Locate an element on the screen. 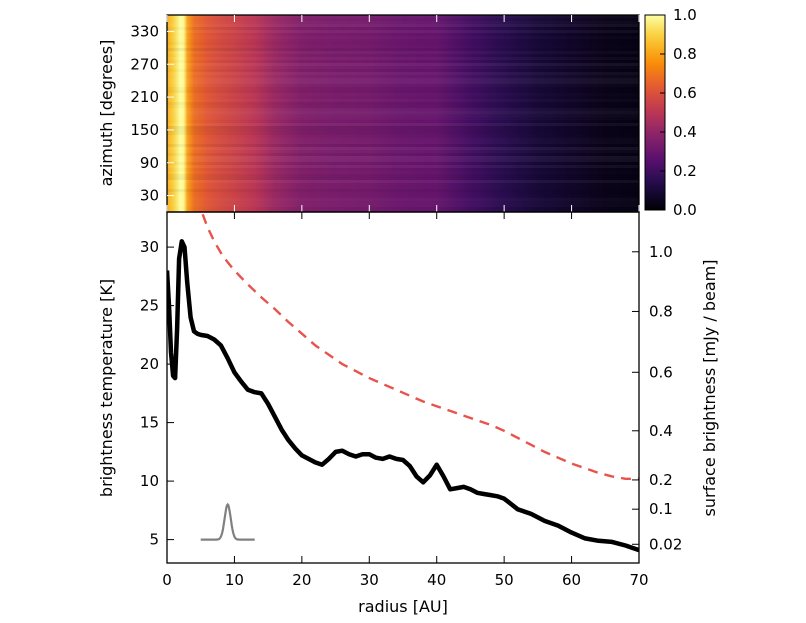 Image resolution: width=806 pixels, height=623 pixels. left-y-ticks: 5 10 15 20 25 30 is located at coordinates (157, 393).